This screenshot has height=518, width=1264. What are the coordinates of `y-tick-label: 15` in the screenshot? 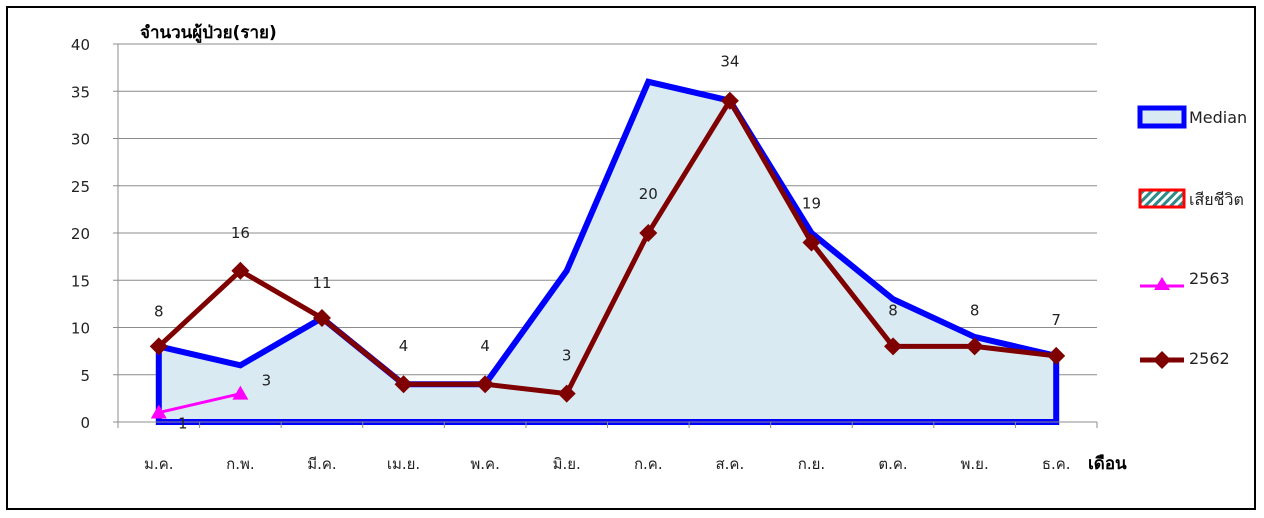 It's located at (80, 281).